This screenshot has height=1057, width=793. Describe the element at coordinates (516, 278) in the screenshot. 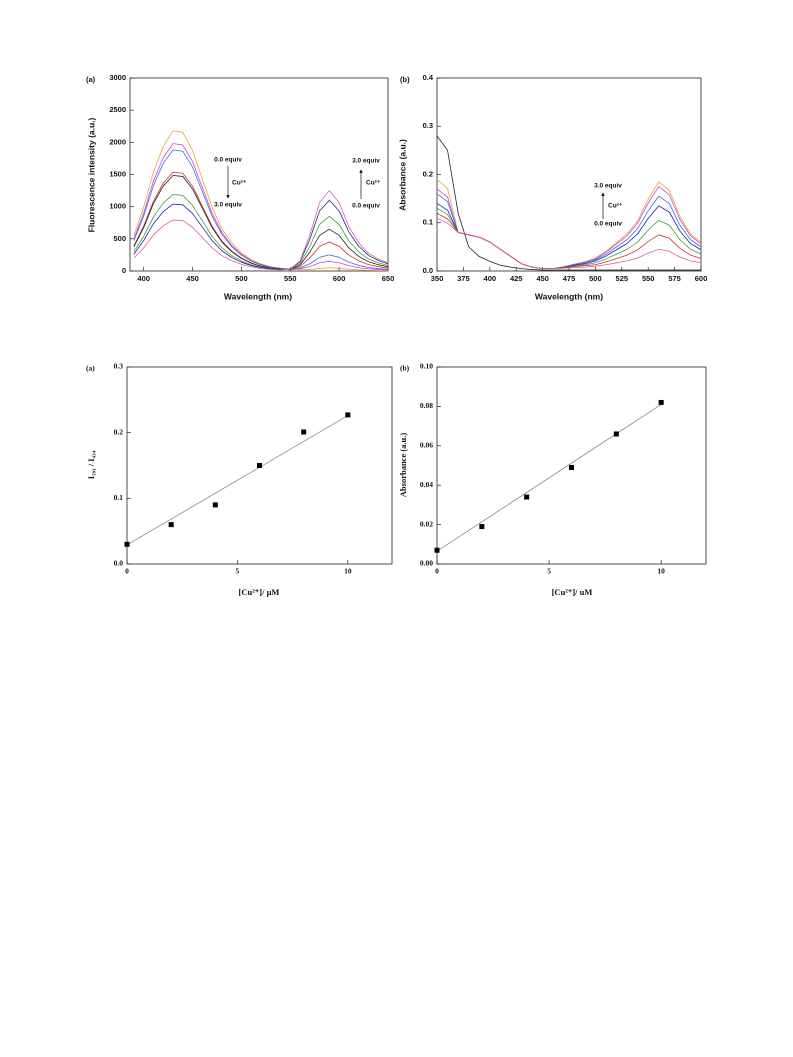

I see `x-tick-label: 425` at that location.